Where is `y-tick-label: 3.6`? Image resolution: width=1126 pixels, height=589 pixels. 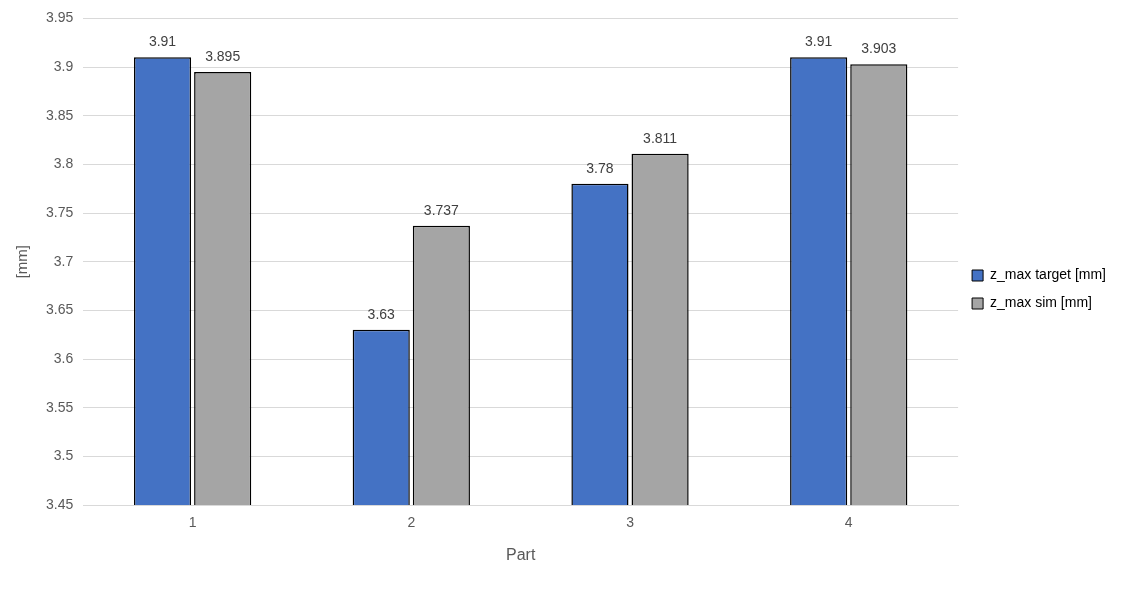
y-tick-label: 3.6 is located at coordinates (63, 357).